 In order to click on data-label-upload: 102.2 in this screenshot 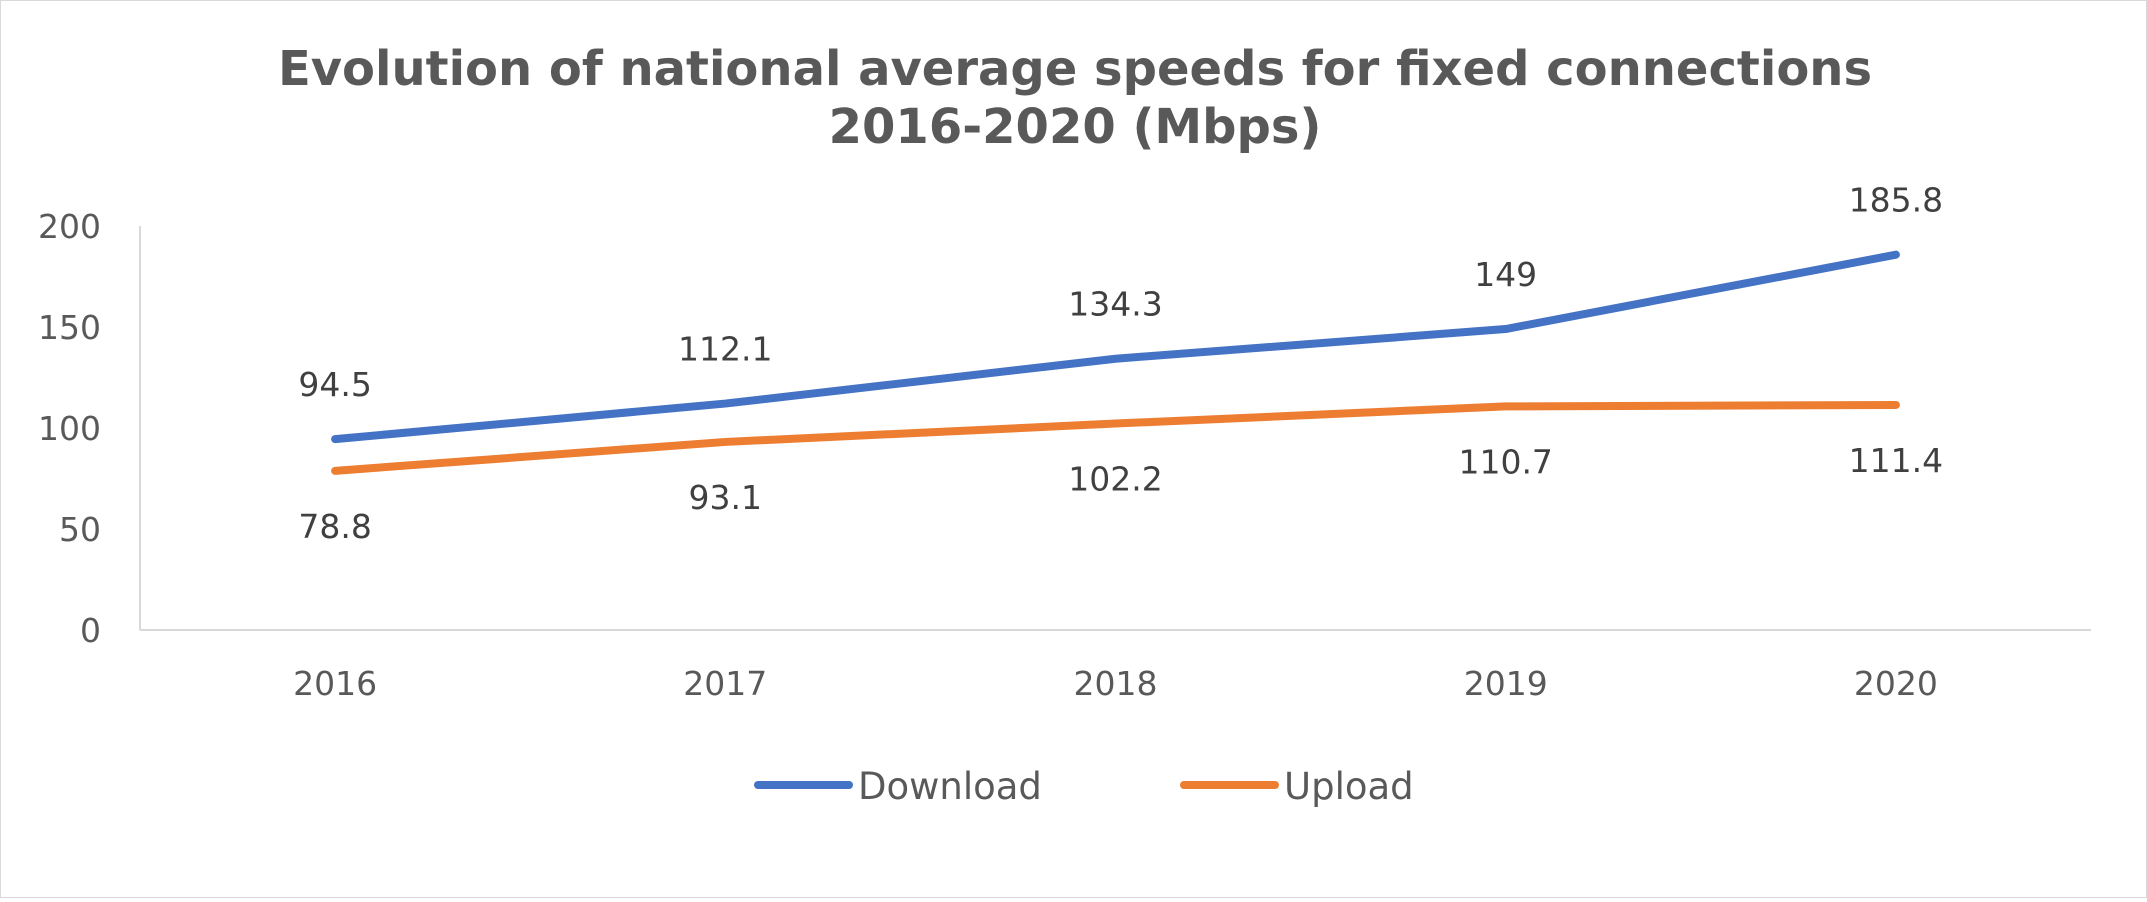, I will do `click(1115, 479)`.